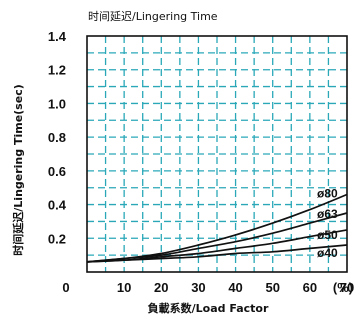  I want to click on x-tick-label: 0, so click(65, 287).